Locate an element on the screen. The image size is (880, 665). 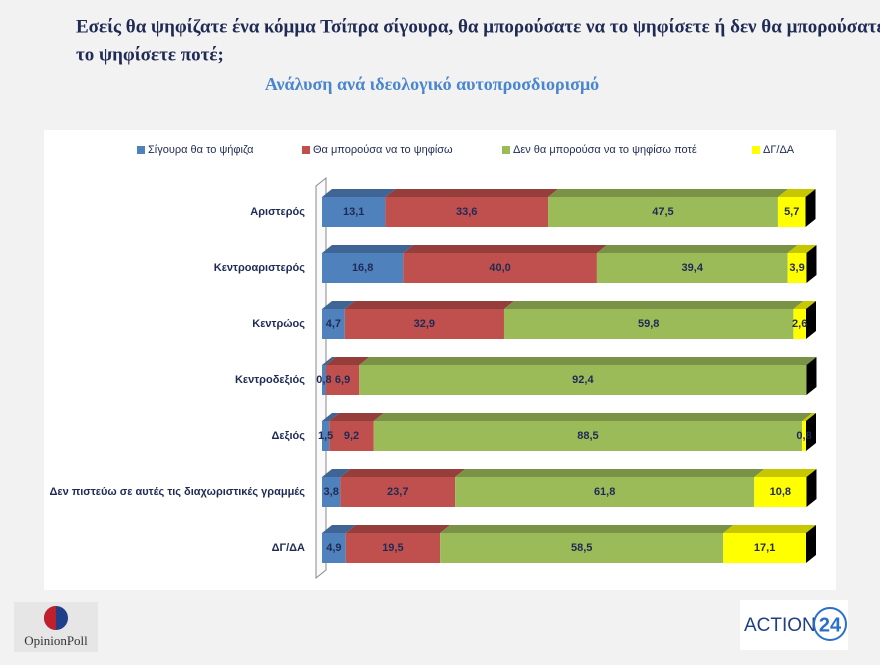
value-label: 13,1 is located at coordinates (353, 212).